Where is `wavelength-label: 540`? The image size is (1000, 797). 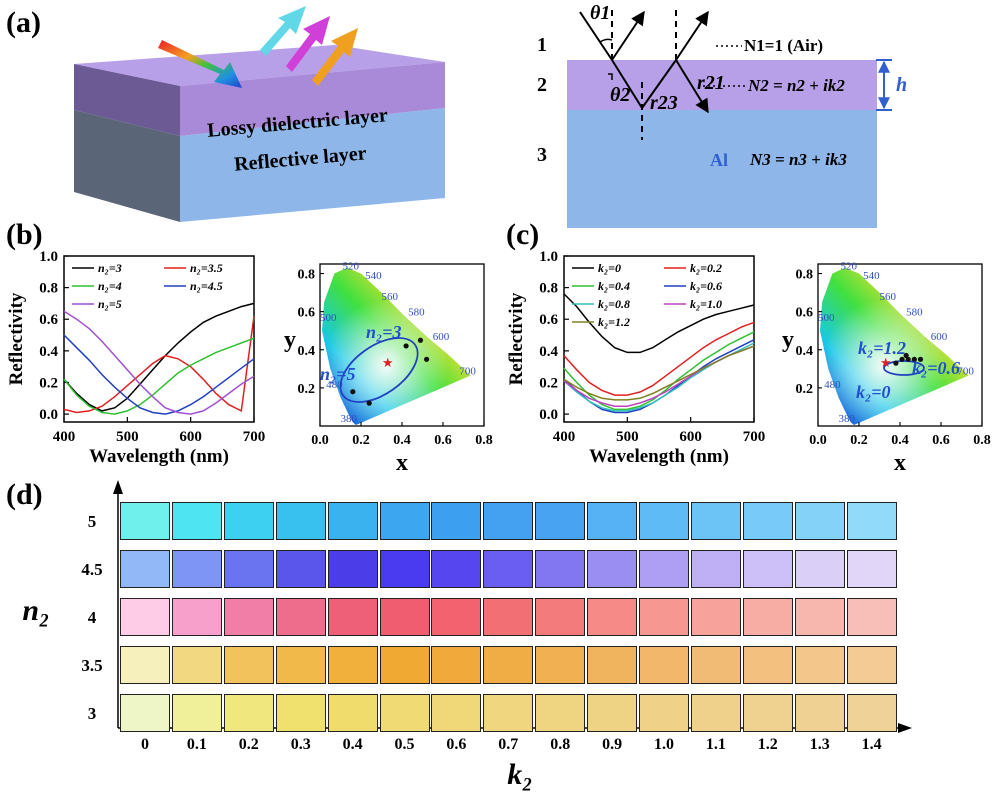
wavelength-label: 540 is located at coordinates (871, 276).